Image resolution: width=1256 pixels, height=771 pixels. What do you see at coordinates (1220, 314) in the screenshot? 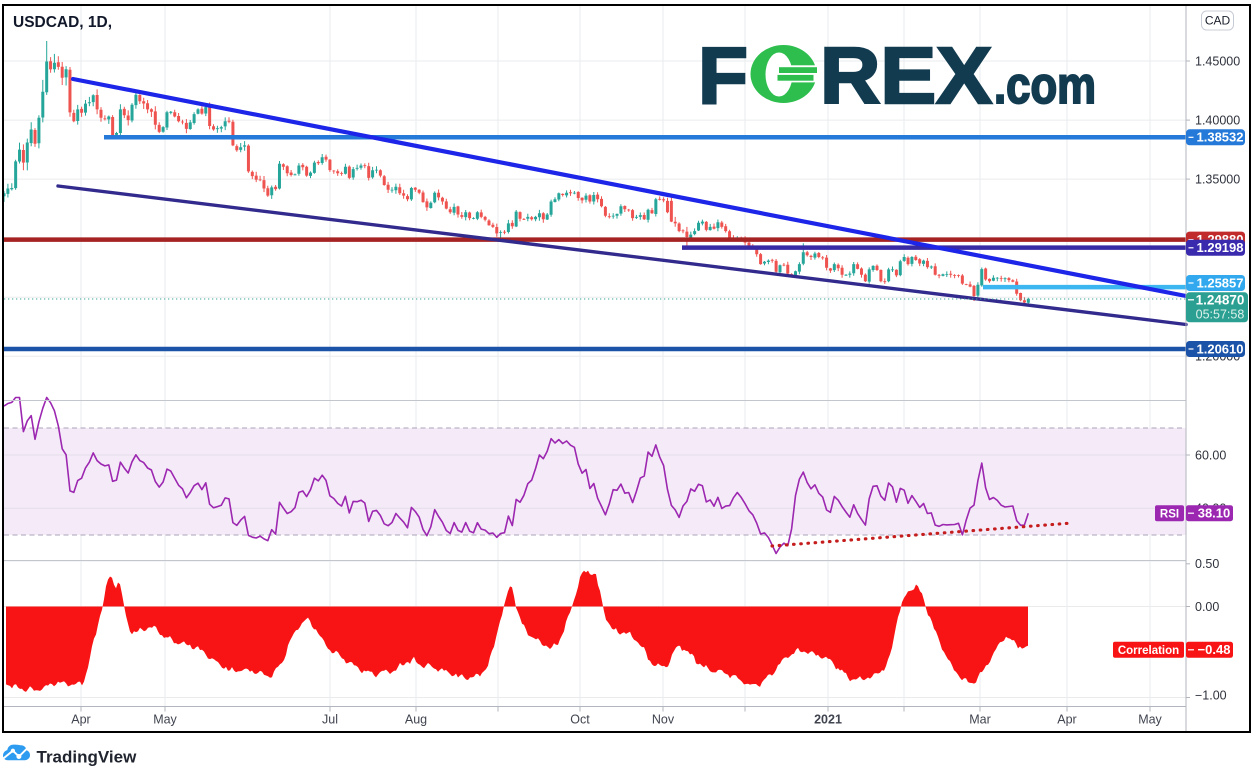
I see `svg-text: 05:57:58` at bounding box center [1220, 314].